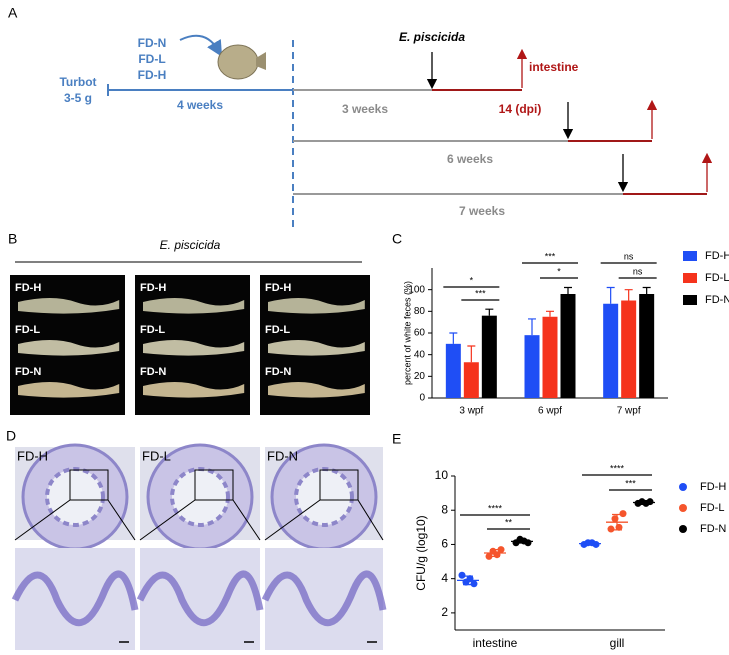  I want to click on duration: 4 weeks, so click(200, 105).